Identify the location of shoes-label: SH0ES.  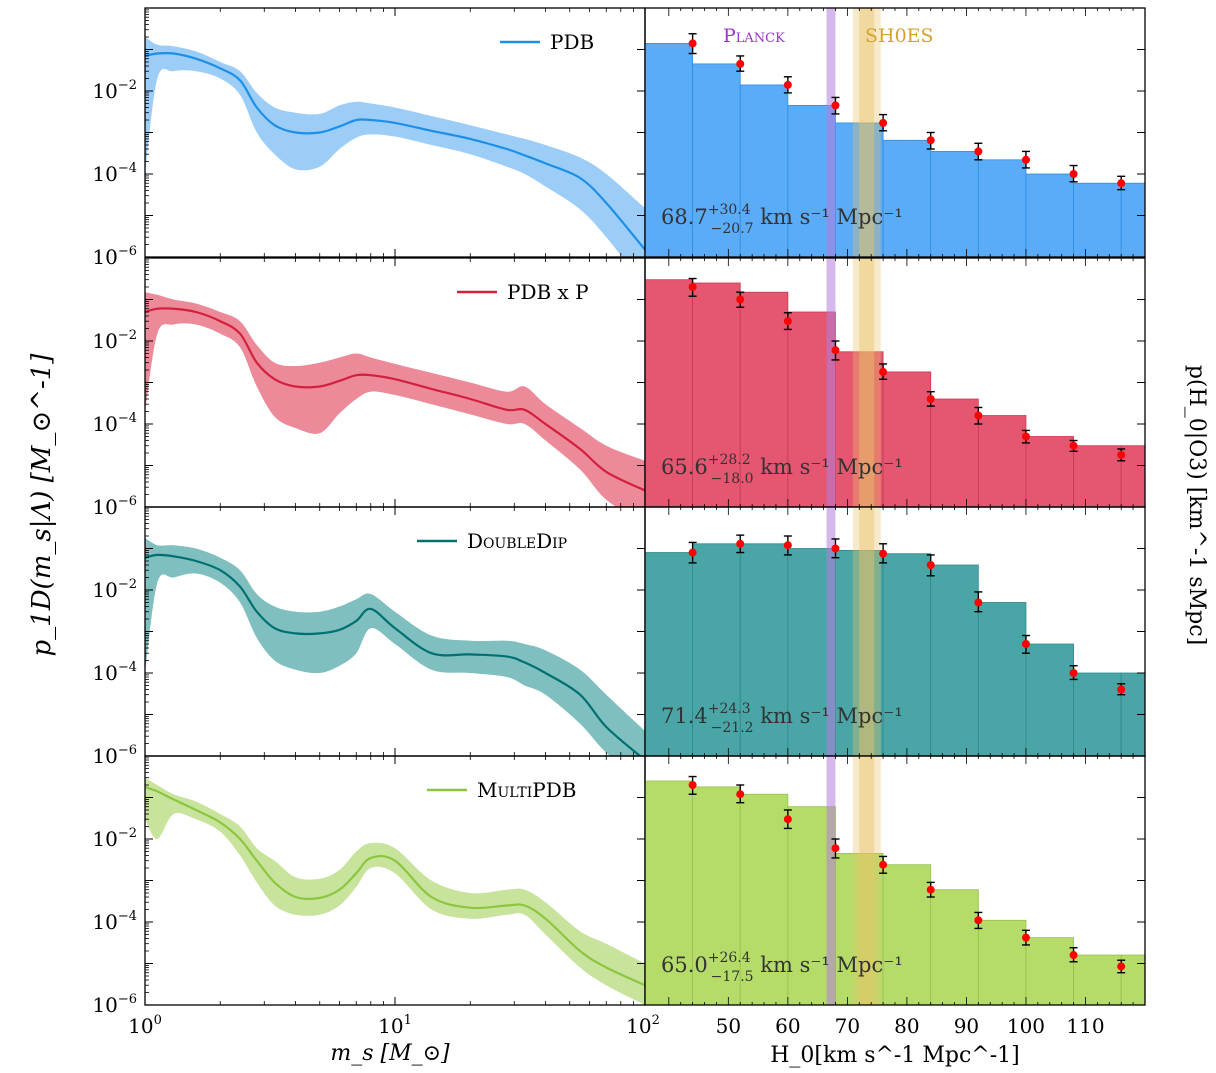
(899, 36).